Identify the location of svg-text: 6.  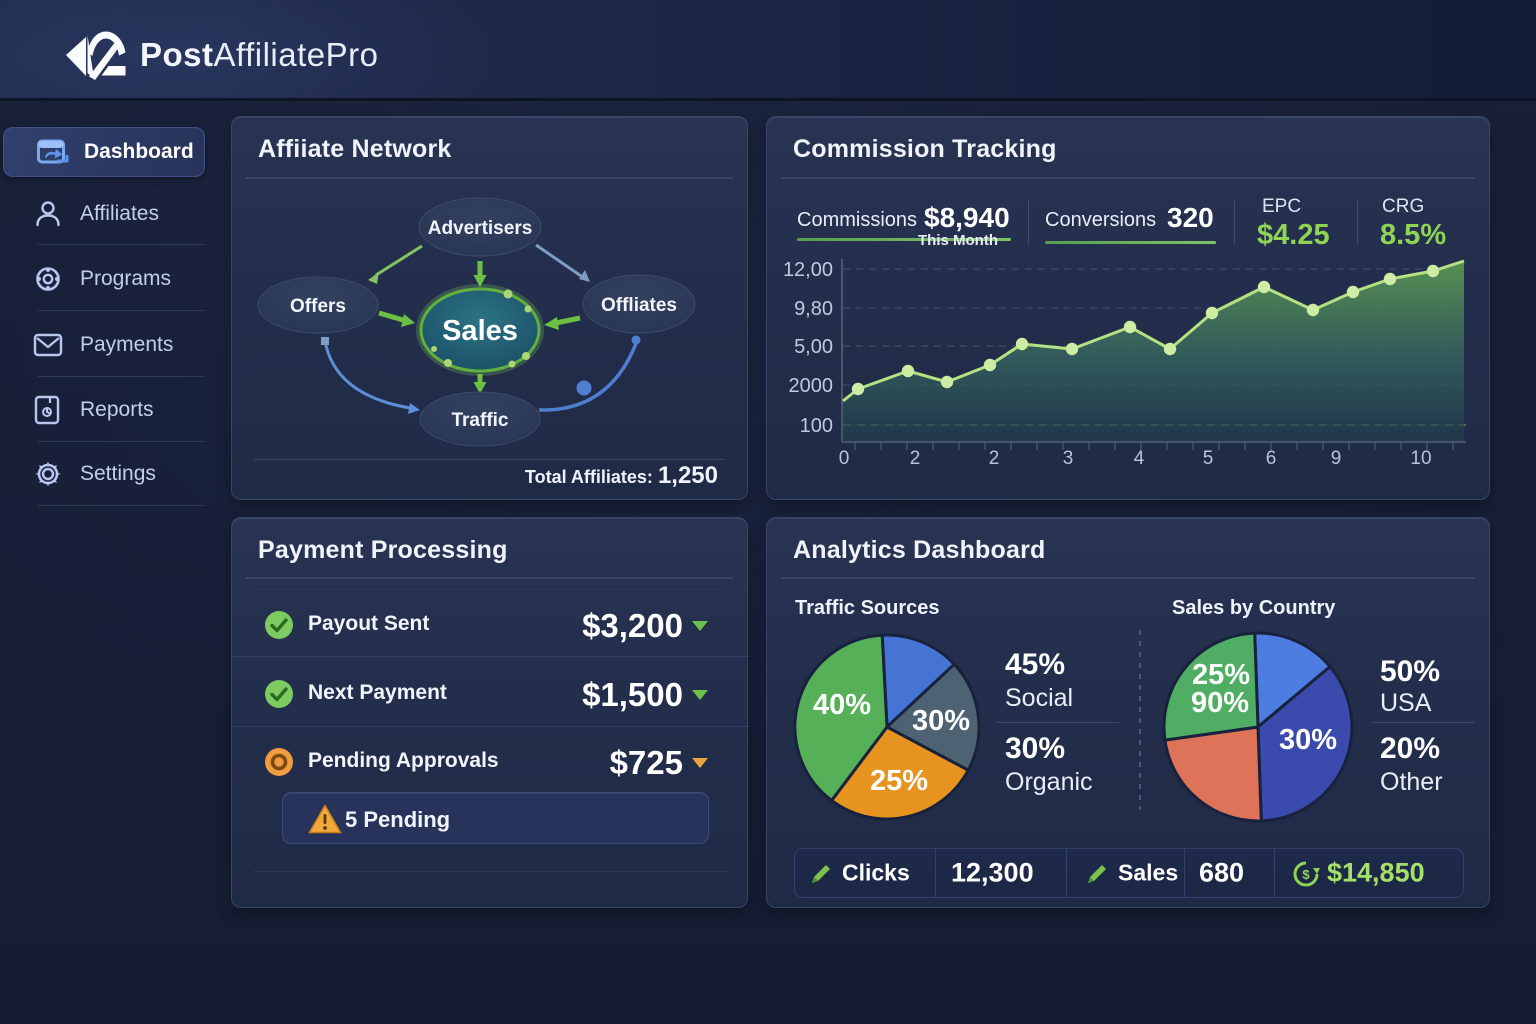
(1271, 458).